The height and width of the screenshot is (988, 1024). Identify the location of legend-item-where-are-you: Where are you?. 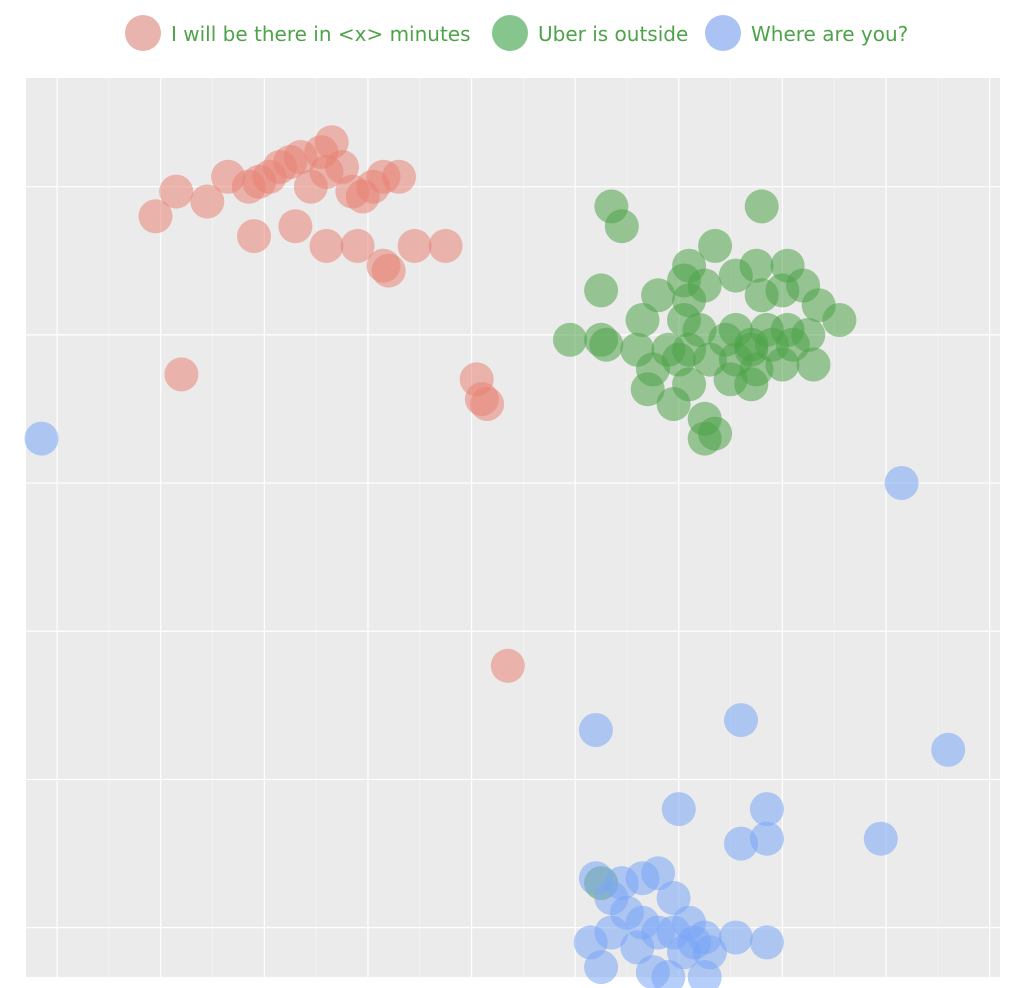
(806, 33).